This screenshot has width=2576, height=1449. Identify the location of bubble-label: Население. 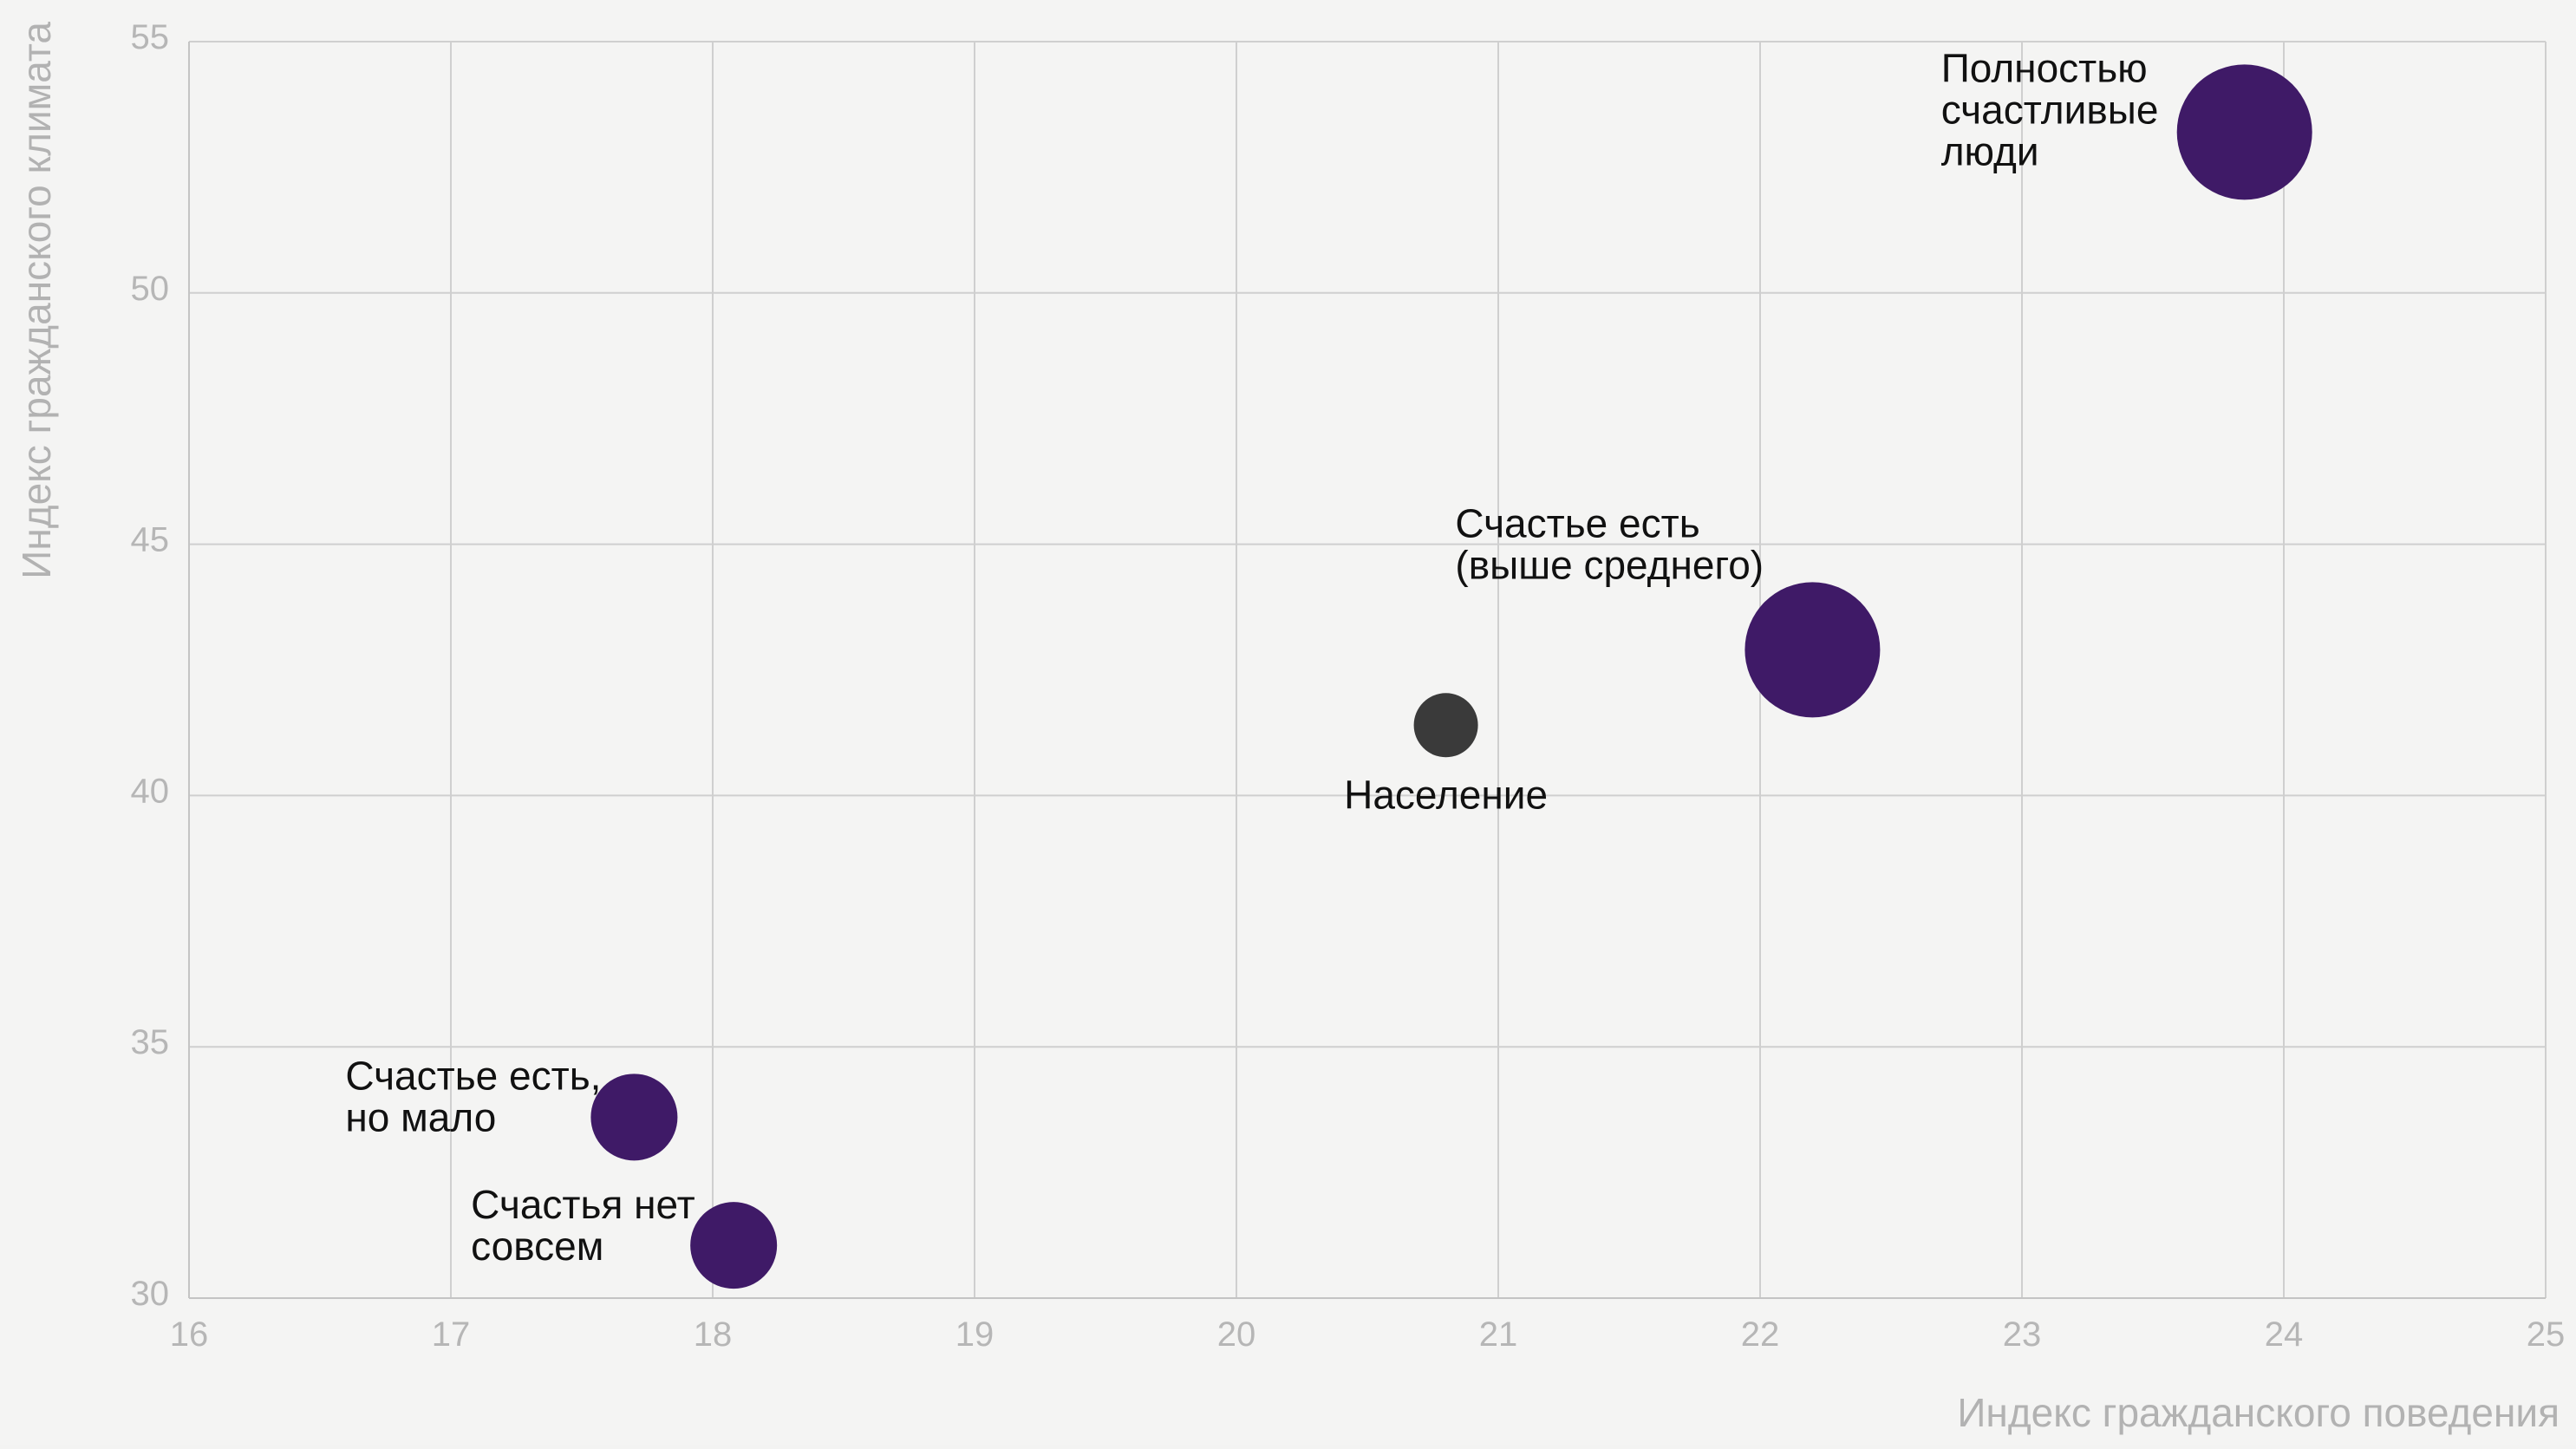
(1446, 794).